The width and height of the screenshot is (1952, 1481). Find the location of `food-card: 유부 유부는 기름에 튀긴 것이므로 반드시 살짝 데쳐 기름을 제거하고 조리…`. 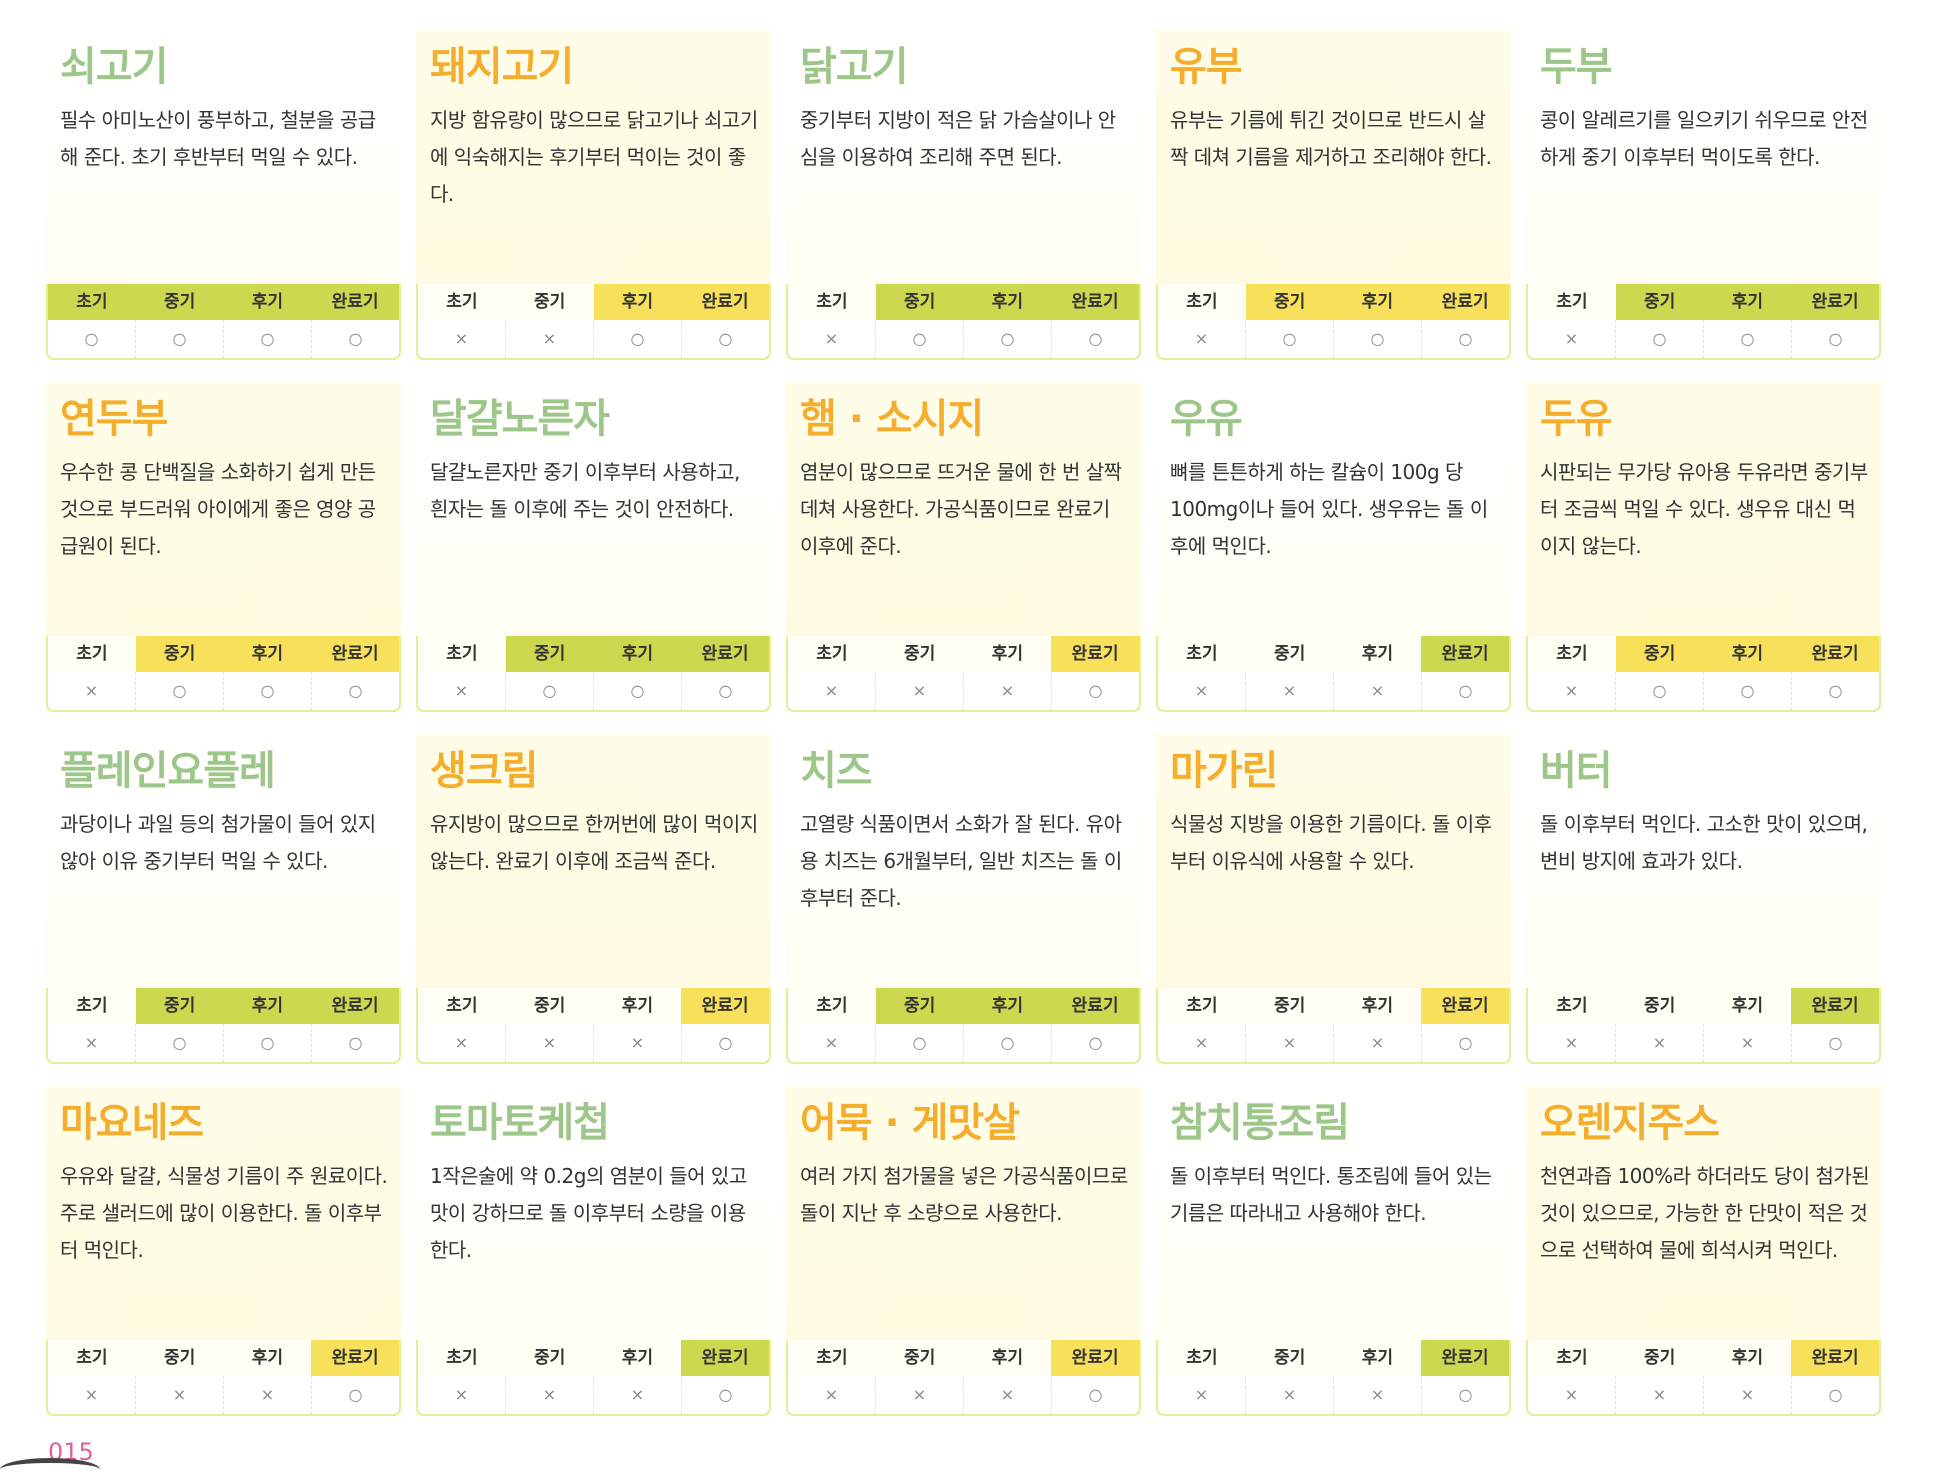

food-card: 유부 유부는 기름에 튀긴 것이므로 반드시 살짝 데쳐 기름을 제거하고 조리… is located at coordinates (1333, 195).